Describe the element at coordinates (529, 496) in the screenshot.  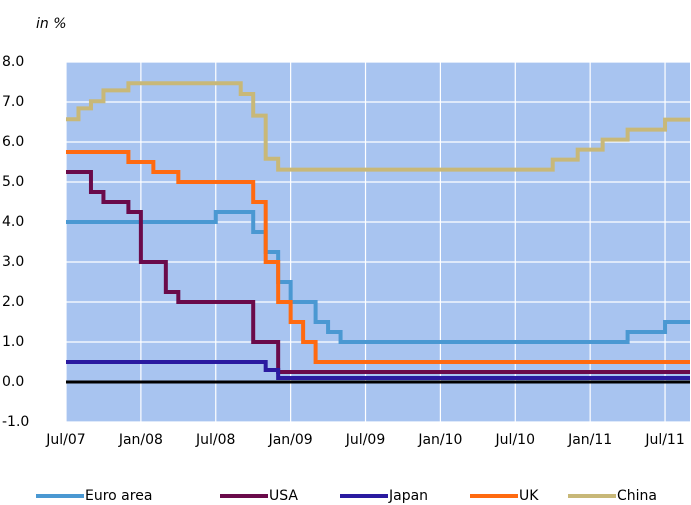
I see `legend-label: UK` at that location.